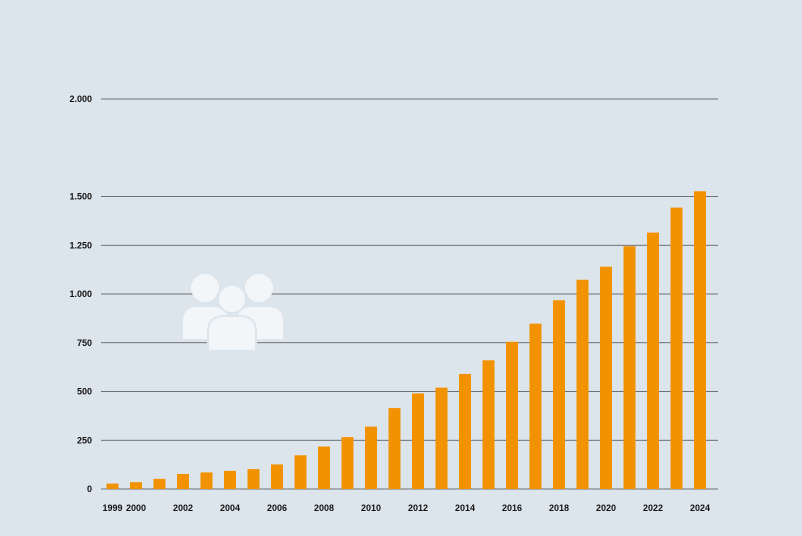 This screenshot has width=802, height=536. I want to click on bar-2020, so click(606, 377).